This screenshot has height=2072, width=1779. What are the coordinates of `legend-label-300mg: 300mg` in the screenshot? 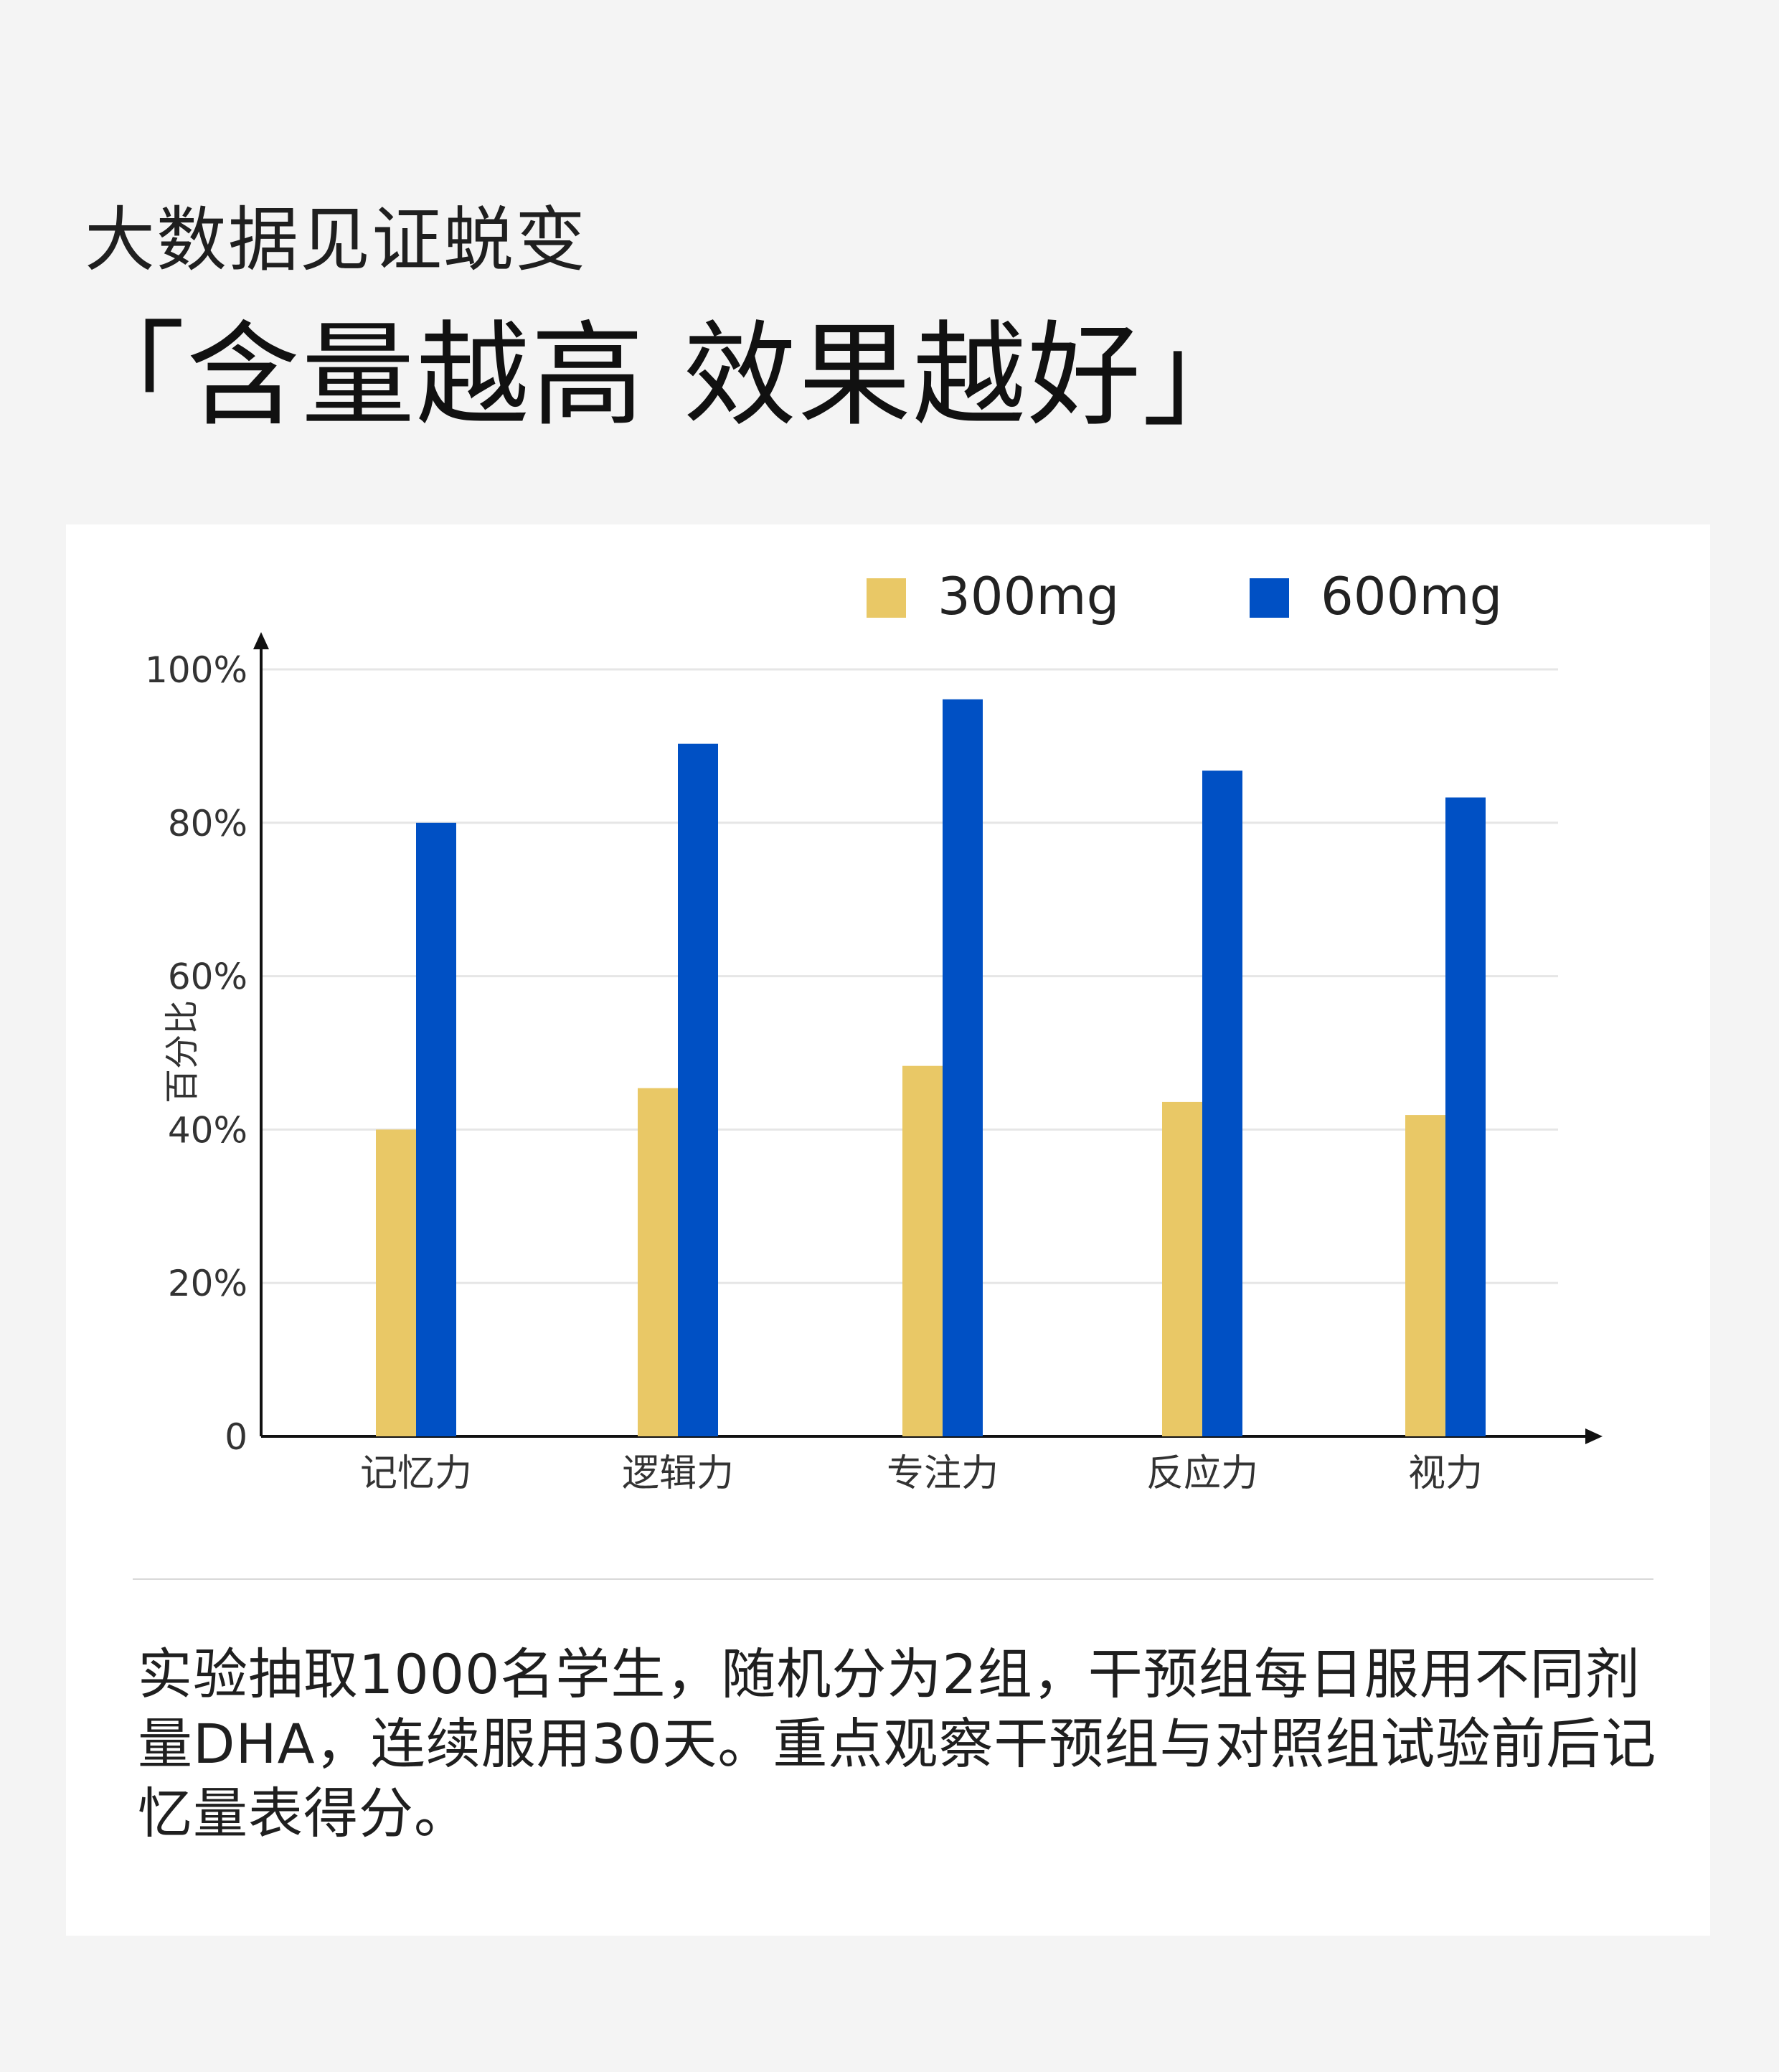 It's located at (1028, 596).